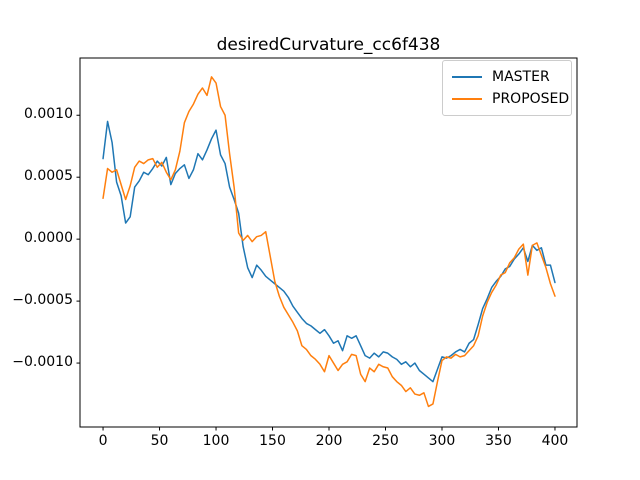 The image size is (640, 480). What do you see at coordinates (42, 300) in the screenshot?
I see `y-axis-tick-label: −0.0005` at bounding box center [42, 300].